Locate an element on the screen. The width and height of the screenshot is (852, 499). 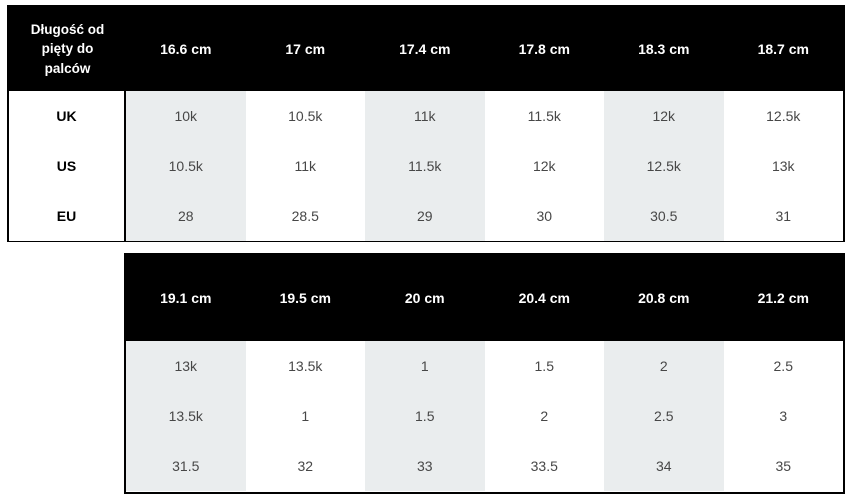
size-cell: 32 is located at coordinates (305, 466).